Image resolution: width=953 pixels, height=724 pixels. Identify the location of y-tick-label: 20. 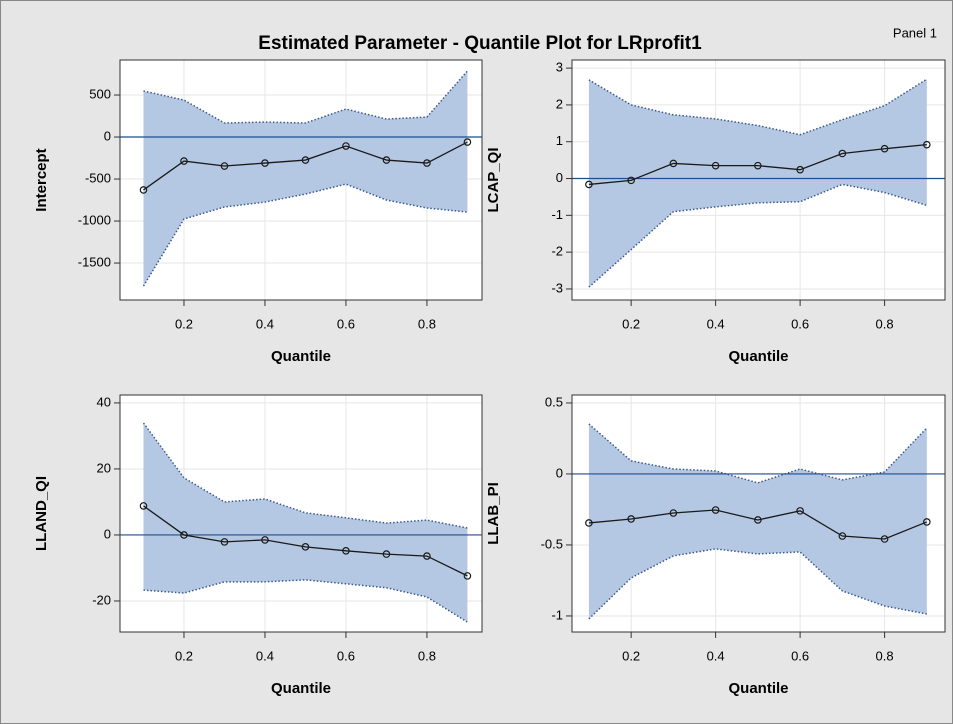
(104, 467).